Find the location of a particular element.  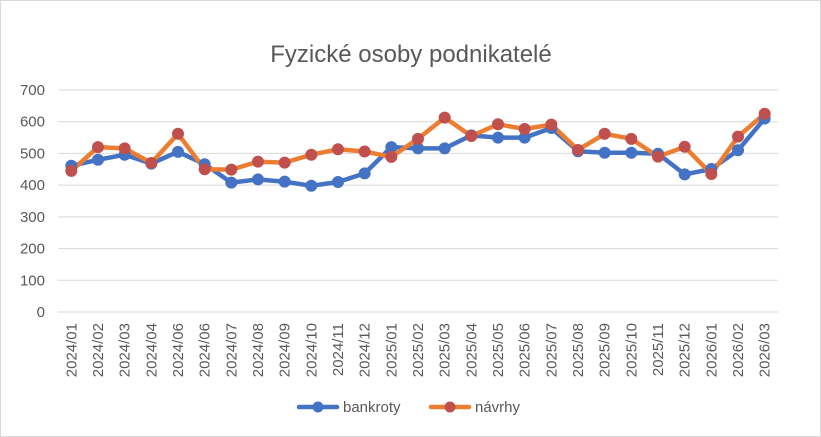

x-tick-label: 2025/08 is located at coordinates (578, 350).